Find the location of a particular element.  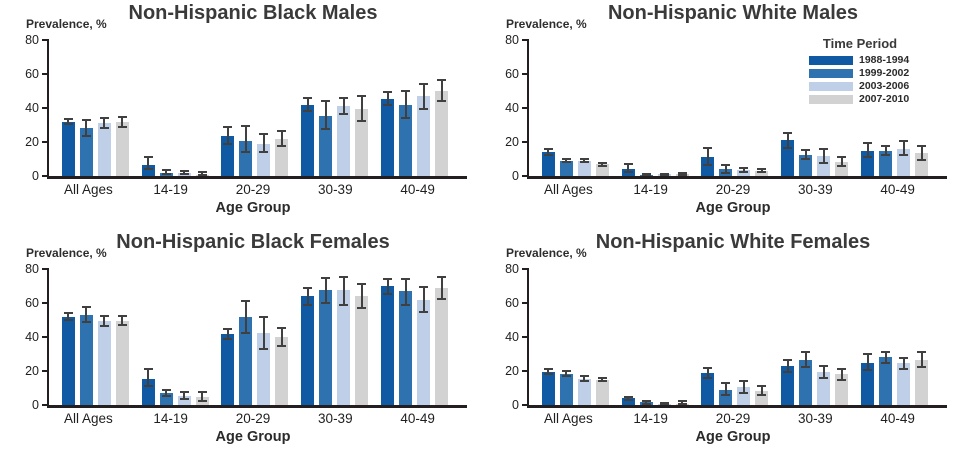

y-tick-label: 40 is located at coordinates (512, 337).